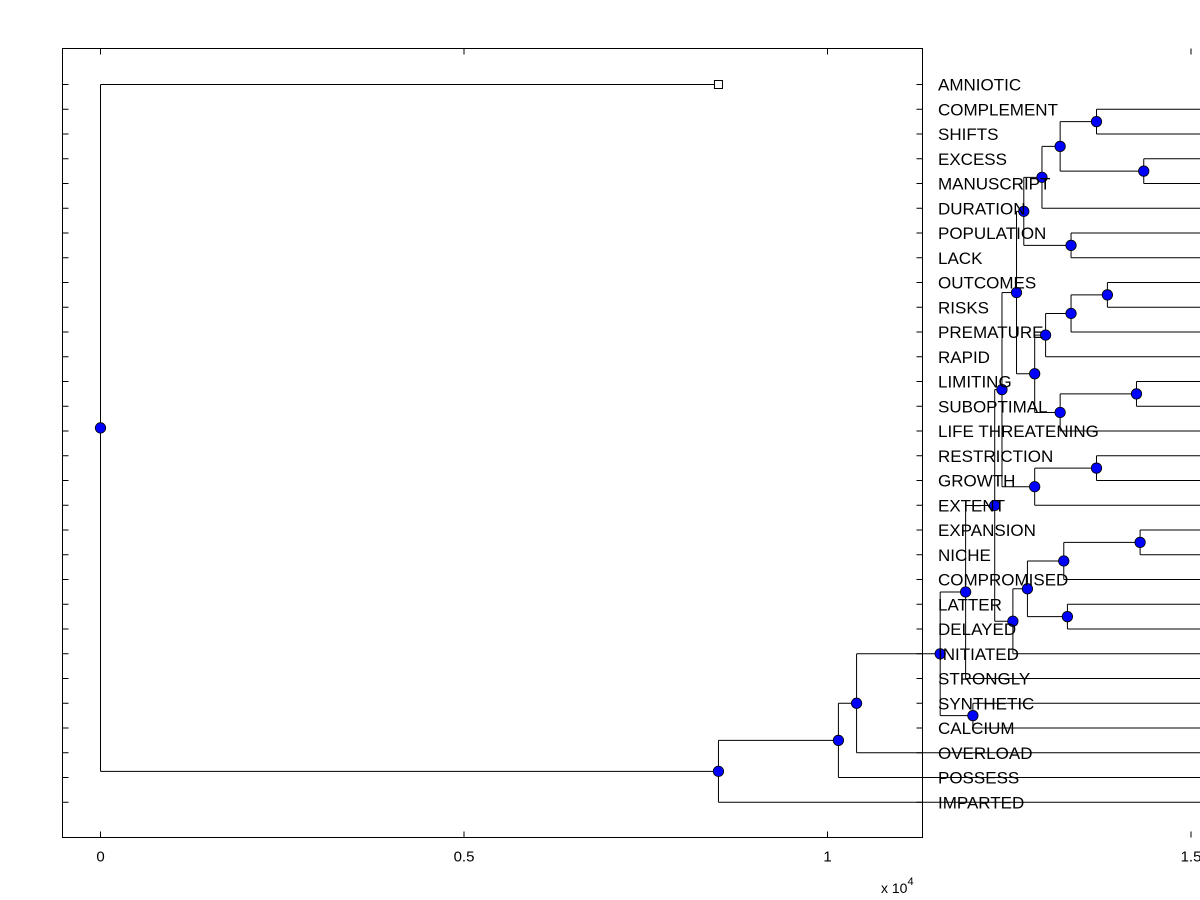 Image resolution: width=1200 pixels, height=900 pixels. Describe the element at coordinates (897, 886) in the screenshot. I see `x-axis-multiplier: x 104` at that location.